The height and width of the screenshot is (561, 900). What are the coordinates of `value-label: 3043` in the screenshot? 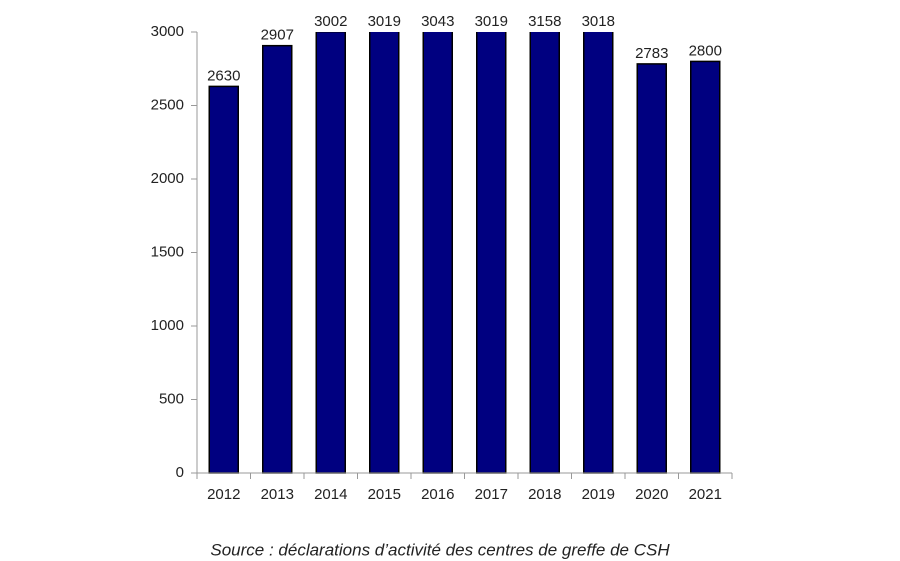 It's located at (437, 21).